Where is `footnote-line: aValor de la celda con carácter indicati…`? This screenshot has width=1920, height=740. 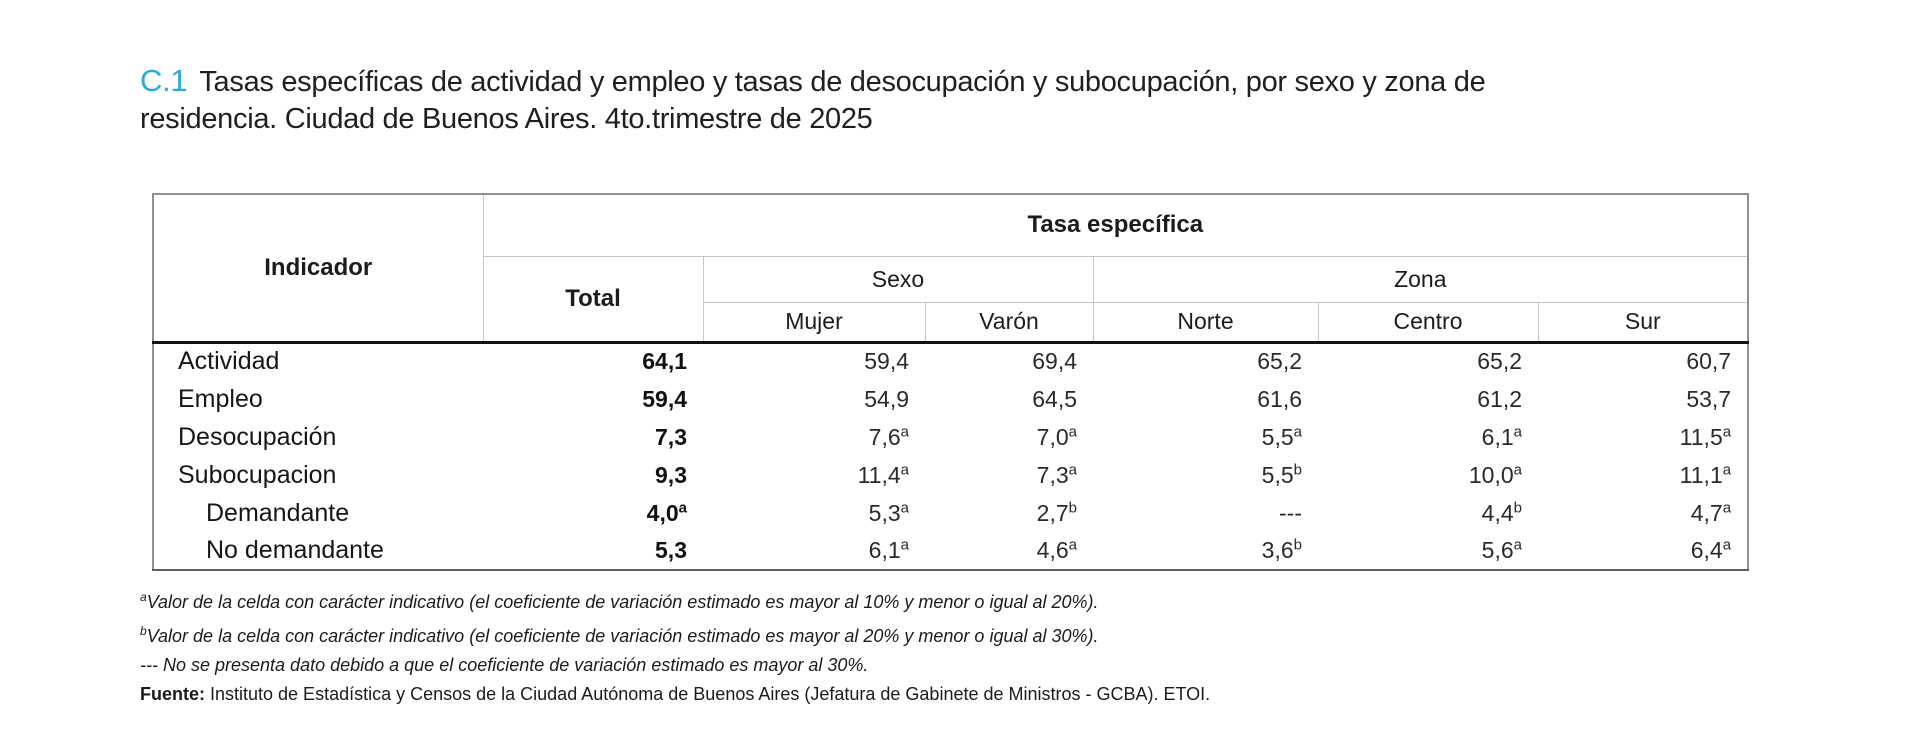 footnote-line: aValor de la celda con carácter indicati… is located at coordinates (619, 601).